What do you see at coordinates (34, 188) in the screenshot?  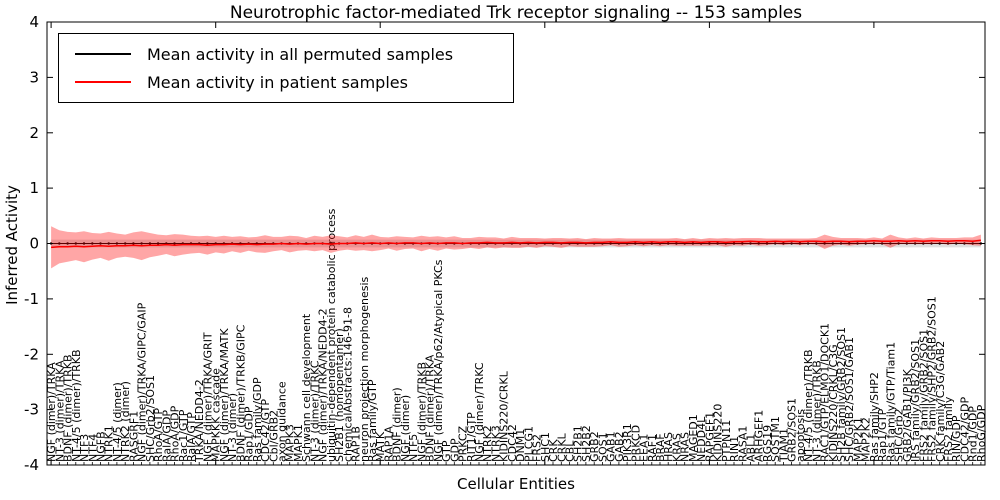 I see `y-tick-label: 1` at bounding box center [34, 188].